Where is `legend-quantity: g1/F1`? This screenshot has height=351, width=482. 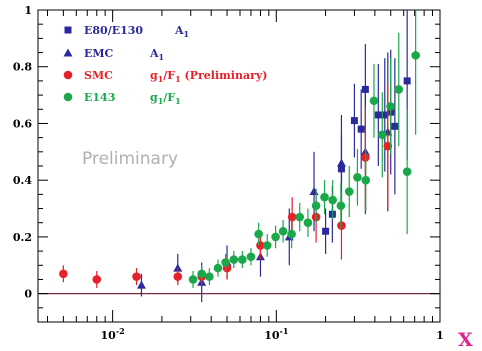 legend-quantity: g1/F1 is located at coordinates (165, 98).